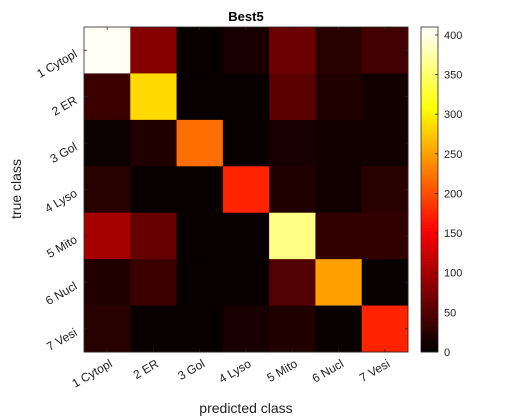  Describe the element at coordinates (62, 246) in the screenshot. I see `y-tick-label: 5 Mito` at that location.